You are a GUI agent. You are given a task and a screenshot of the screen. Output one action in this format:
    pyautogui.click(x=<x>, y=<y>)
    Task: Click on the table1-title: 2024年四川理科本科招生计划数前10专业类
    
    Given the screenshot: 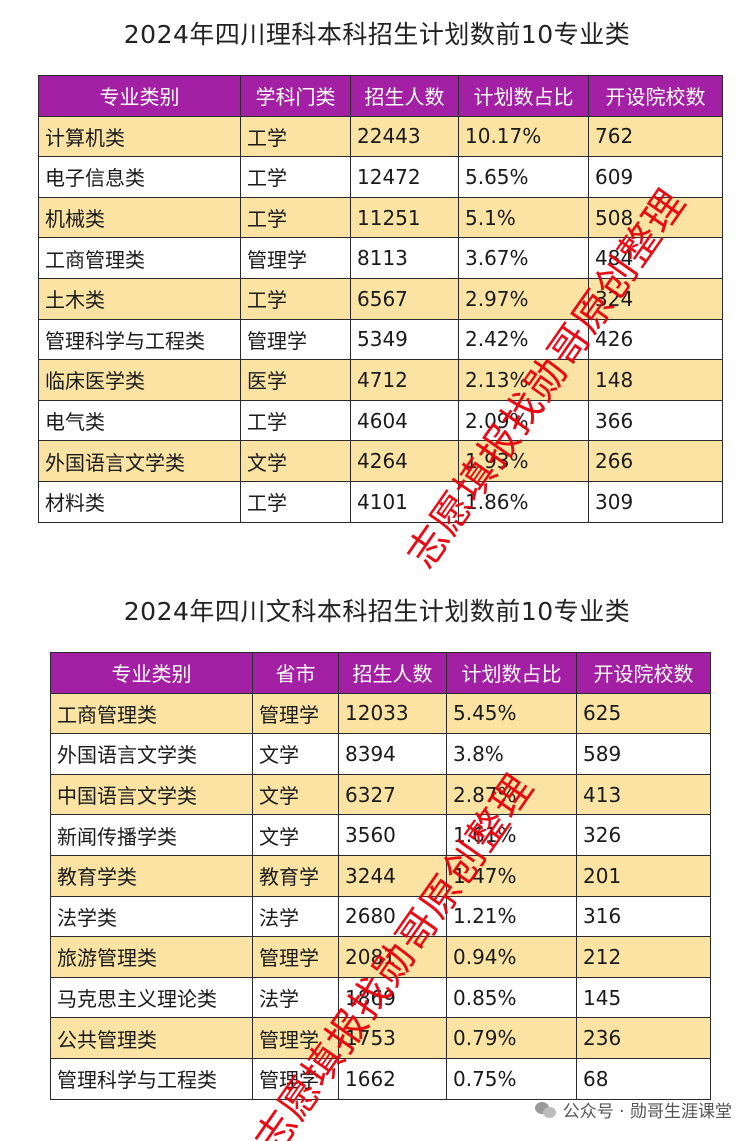 What is the action you would take?
    pyautogui.click(x=377, y=34)
    